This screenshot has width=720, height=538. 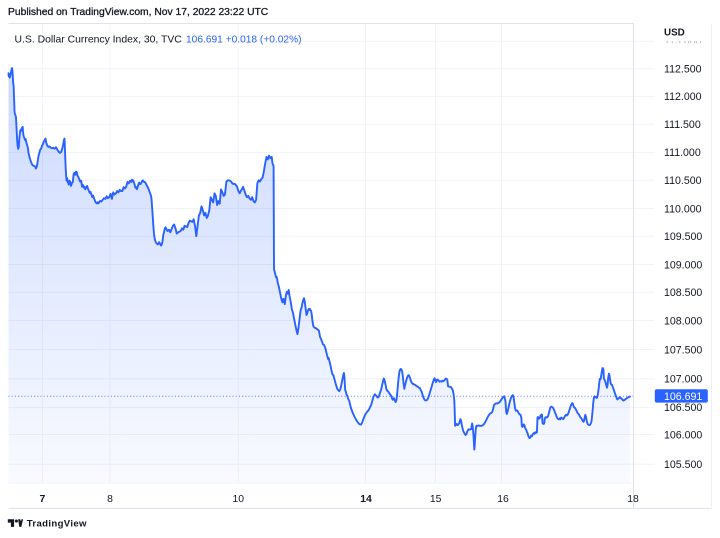 I want to click on svg-text: 106.000, so click(x=683, y=435).